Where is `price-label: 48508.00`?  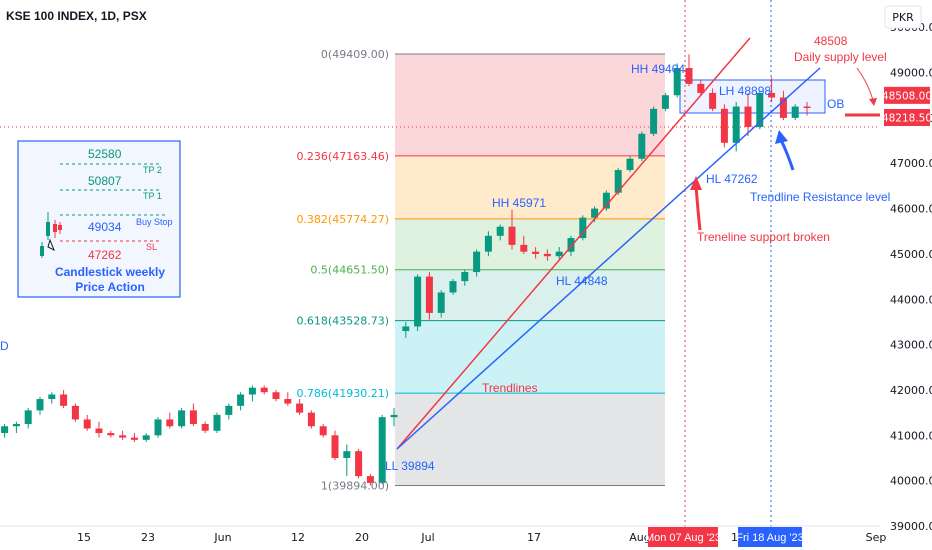
price-label: 48508.00 is located at coordinates (907, 96).